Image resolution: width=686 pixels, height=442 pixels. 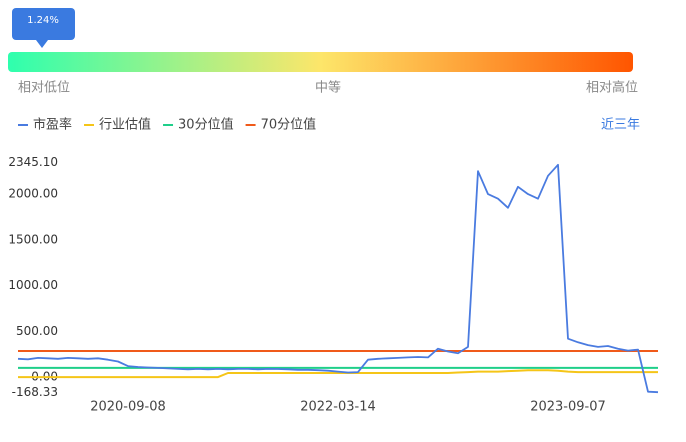 I want to click on legend-label: 70分位值, so click(x=289, y=125).